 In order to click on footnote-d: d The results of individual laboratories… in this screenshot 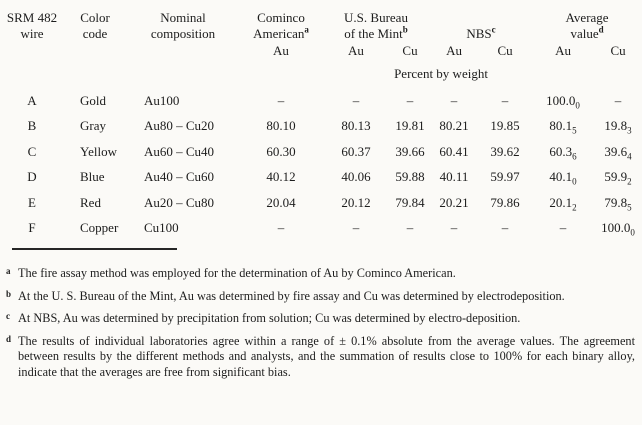, I will do `click(320, 357)`.